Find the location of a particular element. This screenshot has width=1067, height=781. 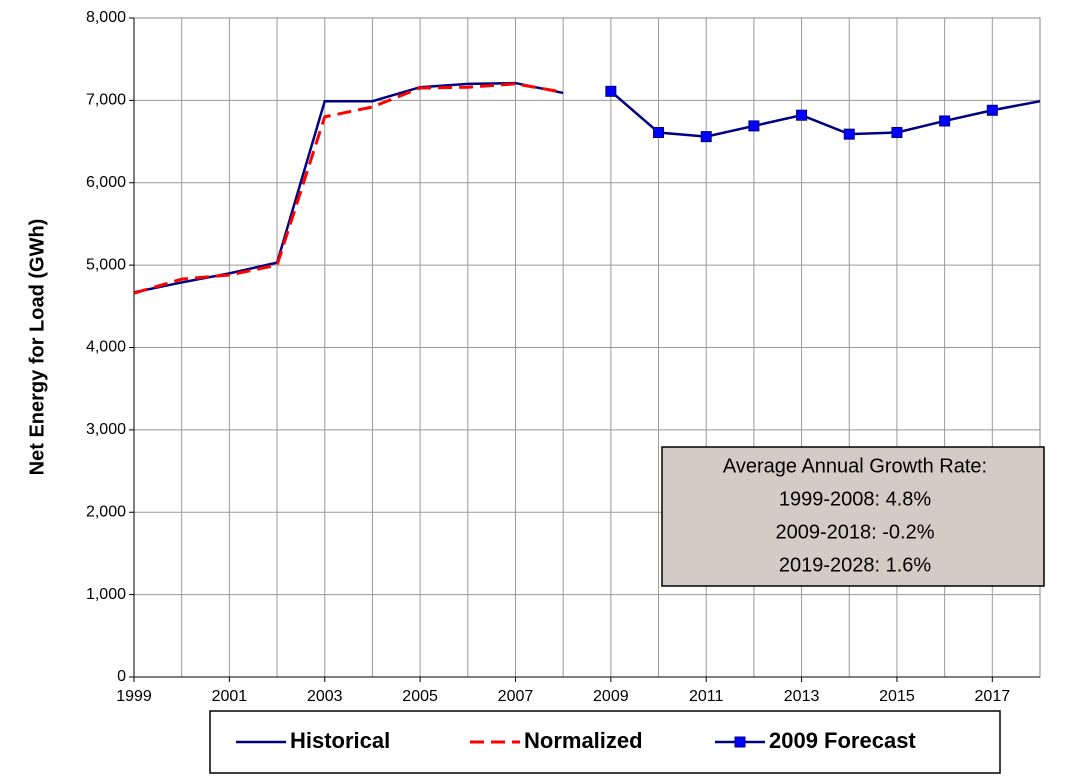

x-tick-label: 2017 is located at coordinates (993, 696).